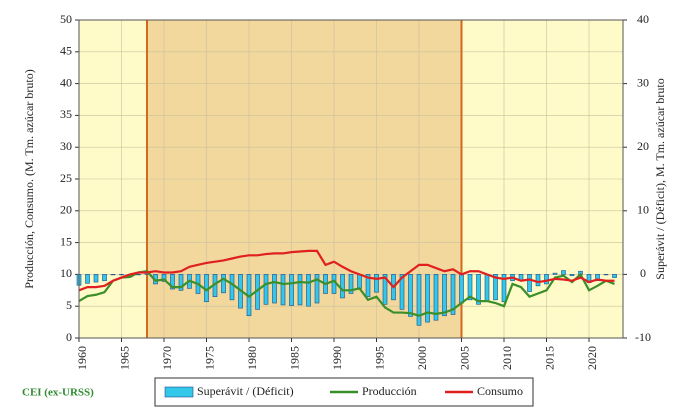 The width and height of the screenshot is (683, 410). I want to click on y2-tick-label: -10, so click(643, 337).